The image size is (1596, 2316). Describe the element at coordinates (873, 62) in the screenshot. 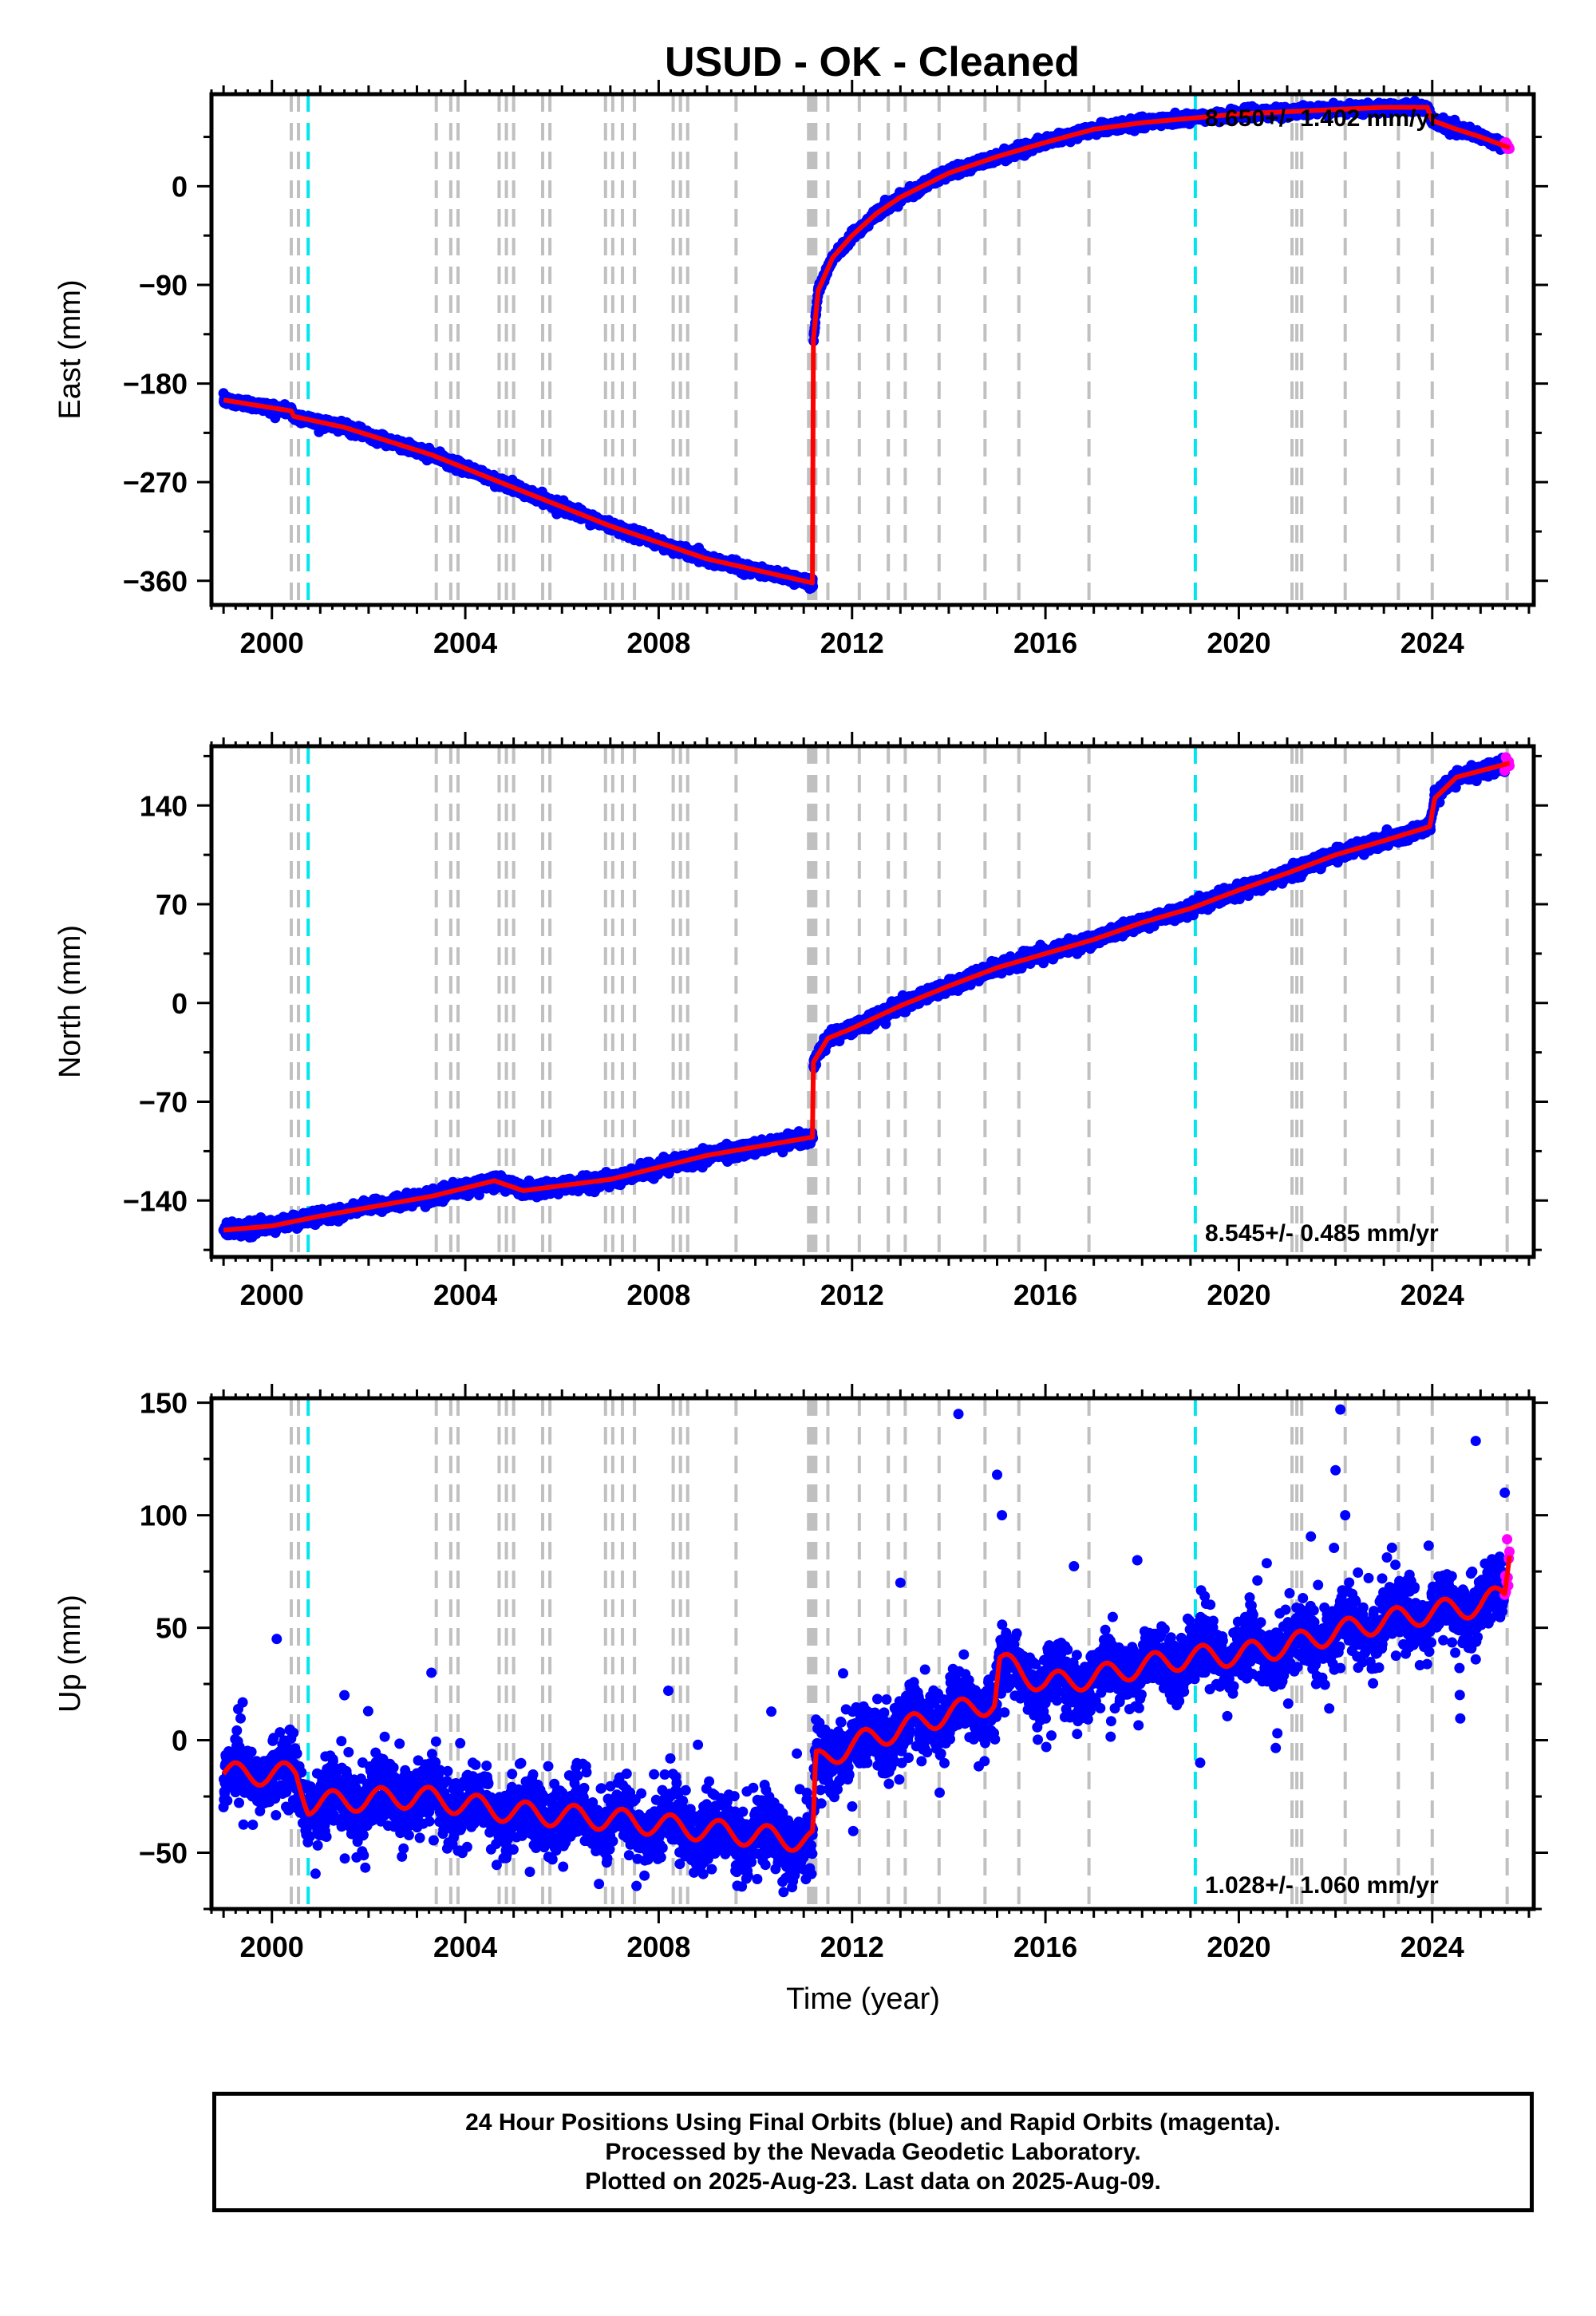

I see `chart-title: USUD - OK - Cleaned` at that location.